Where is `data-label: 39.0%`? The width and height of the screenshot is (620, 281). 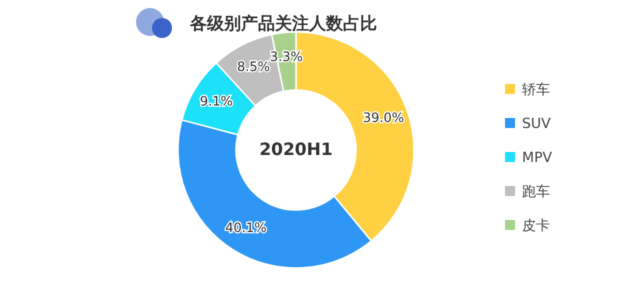 data-label: 39.0% is located at coordinates (383, 118).